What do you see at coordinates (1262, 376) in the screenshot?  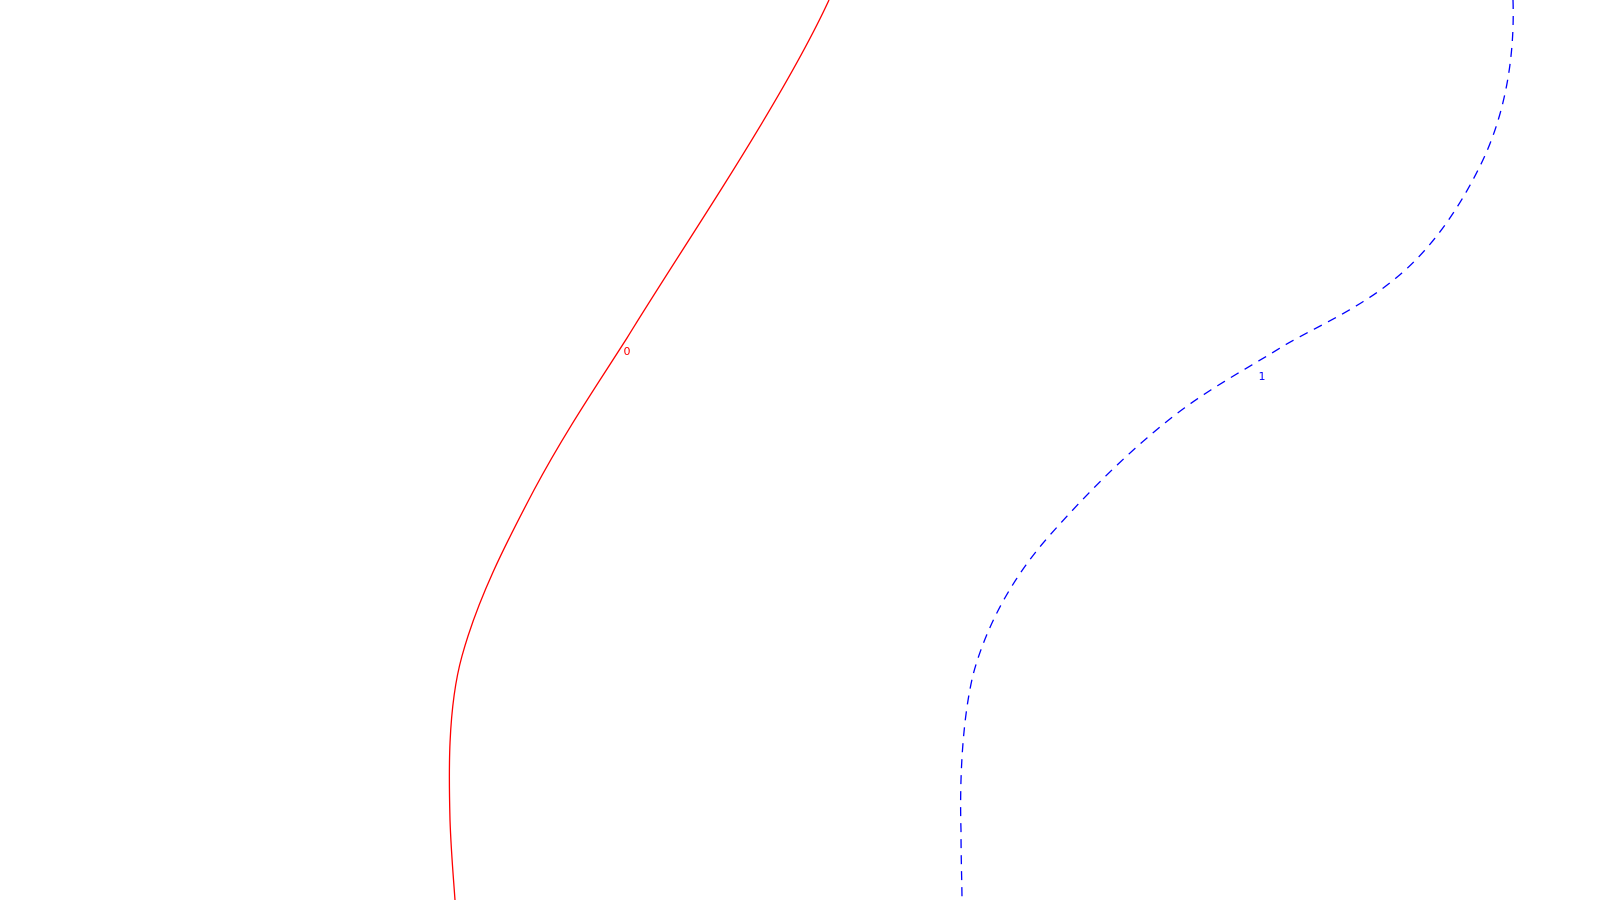 I see `curve-1-label: 1` at bounding box center [1262, 376].